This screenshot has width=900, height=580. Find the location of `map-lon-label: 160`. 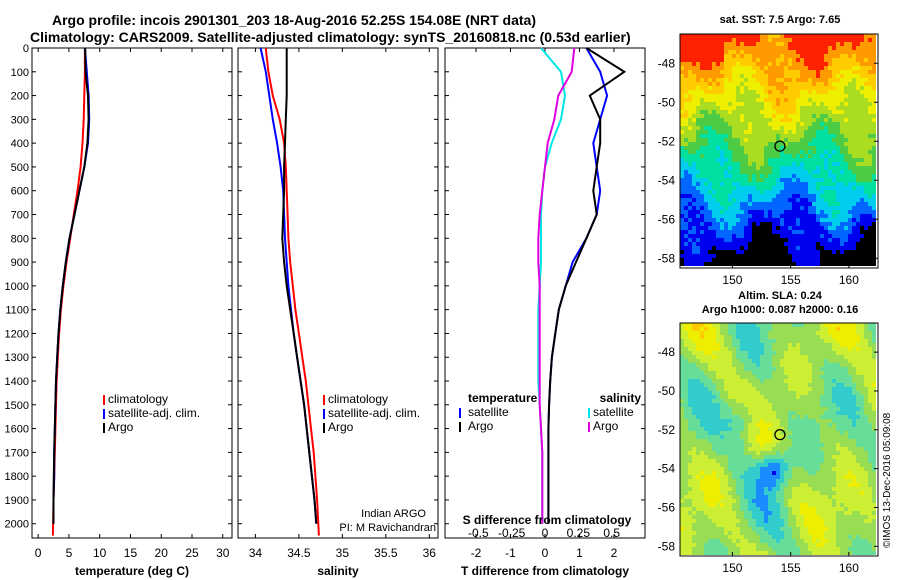

map-lon-label: 160 is located at coordinates (849, 280).